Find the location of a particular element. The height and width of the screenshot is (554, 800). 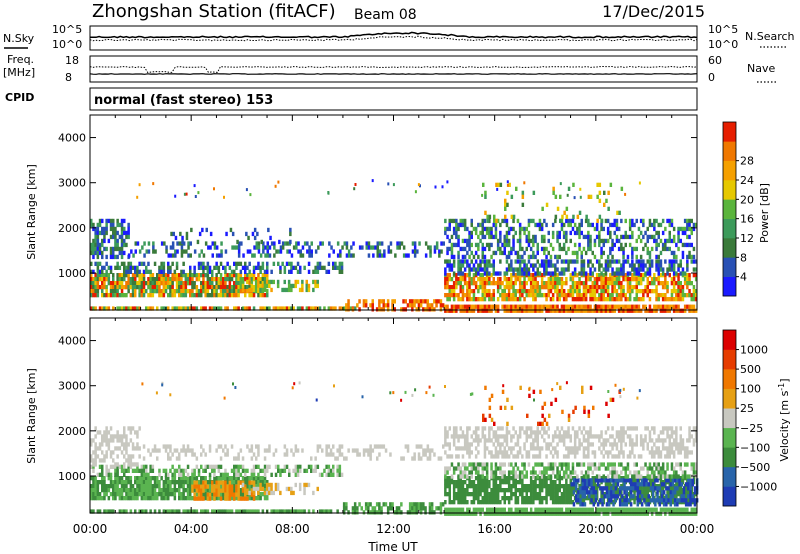

cpid-panel: CPID normal (fast stereo) 153 is located at coordinates (351, 99).